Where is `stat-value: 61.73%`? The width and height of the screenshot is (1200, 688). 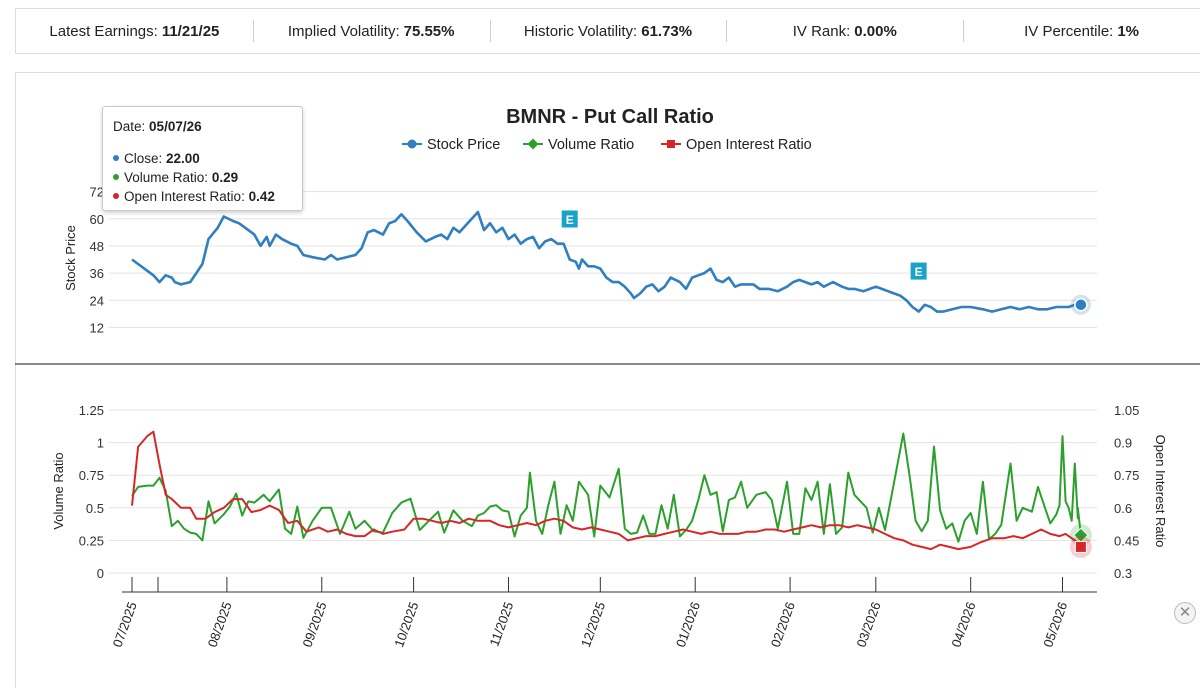 stat-value: 61.73% is located at coordinates (667, 31).